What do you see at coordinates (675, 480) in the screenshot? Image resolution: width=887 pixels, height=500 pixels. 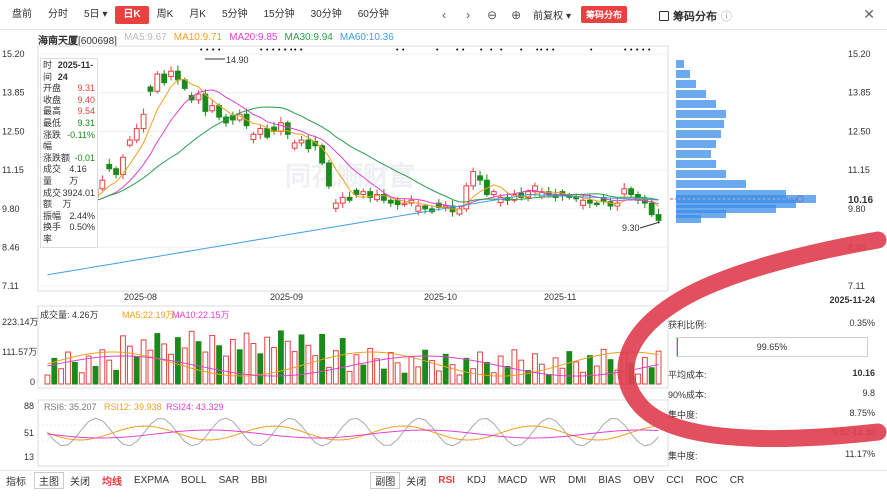 I see `sub-ind-9: CCI` at bounding box center [675, 480].